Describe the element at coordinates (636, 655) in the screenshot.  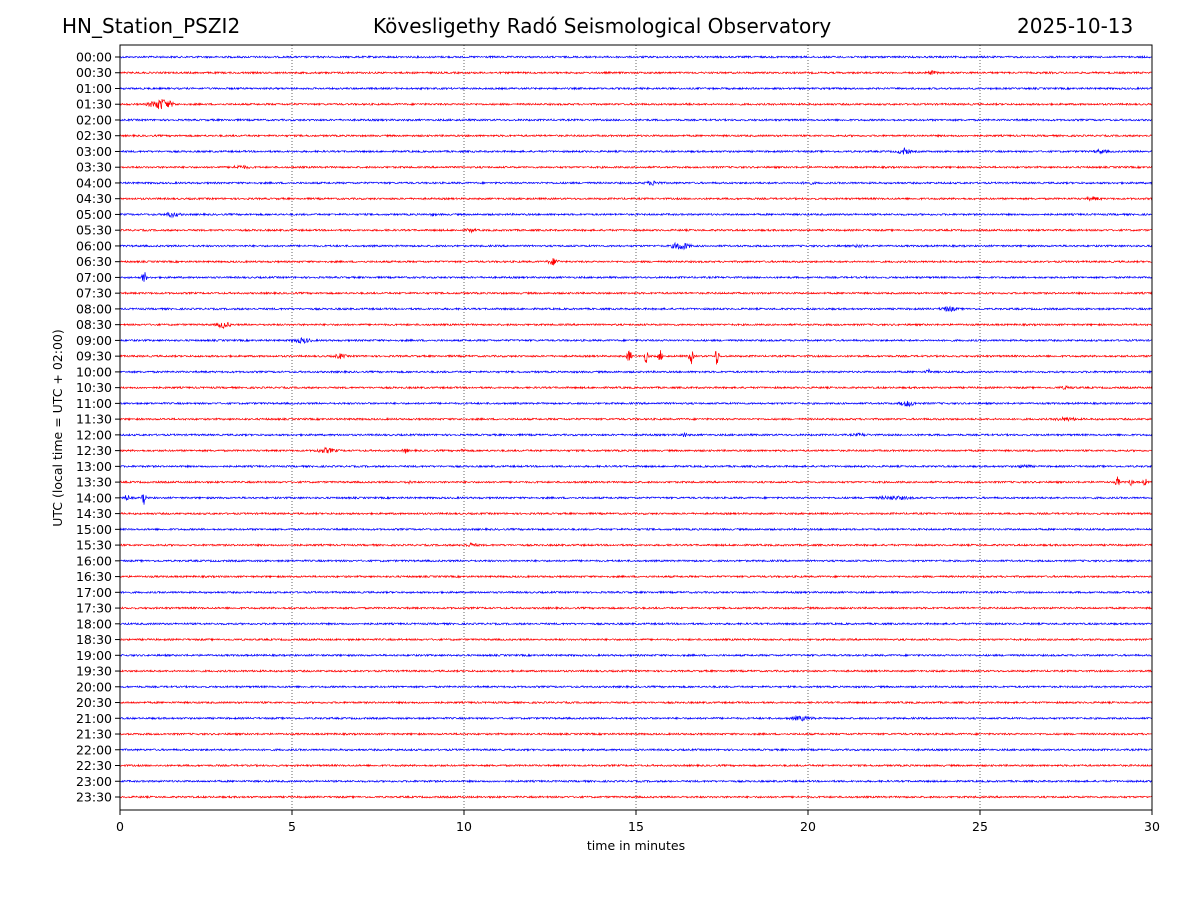
I see `trace-1900` at that location.